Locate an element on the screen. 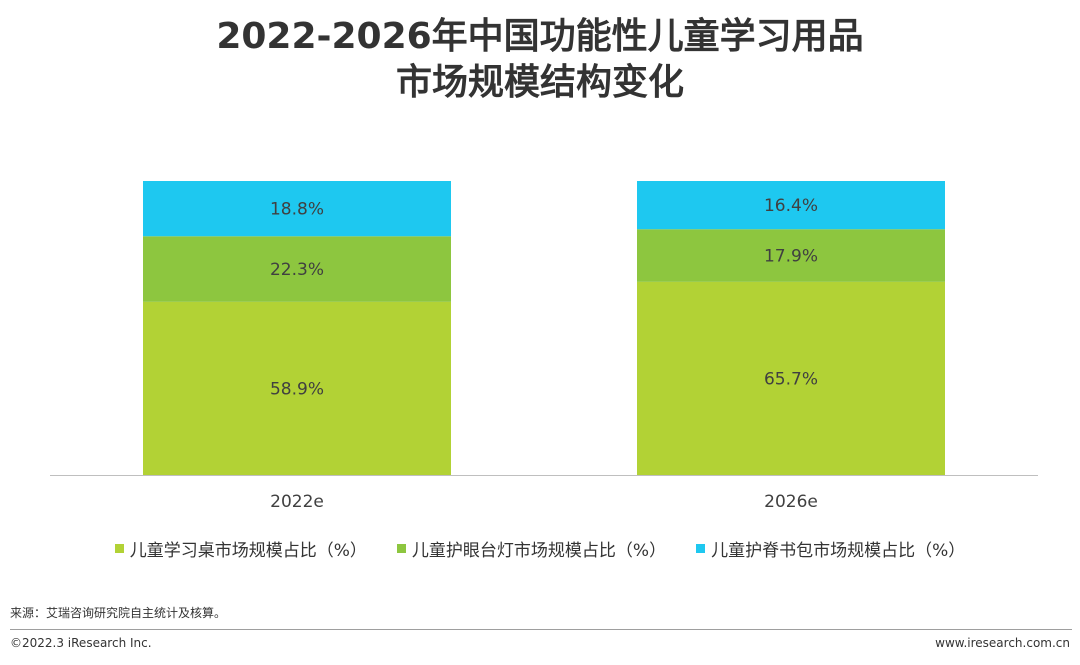  source-note: 来源：艾瑞咨询研究院自主统计及核算。 is located at coordinates (118, 613).